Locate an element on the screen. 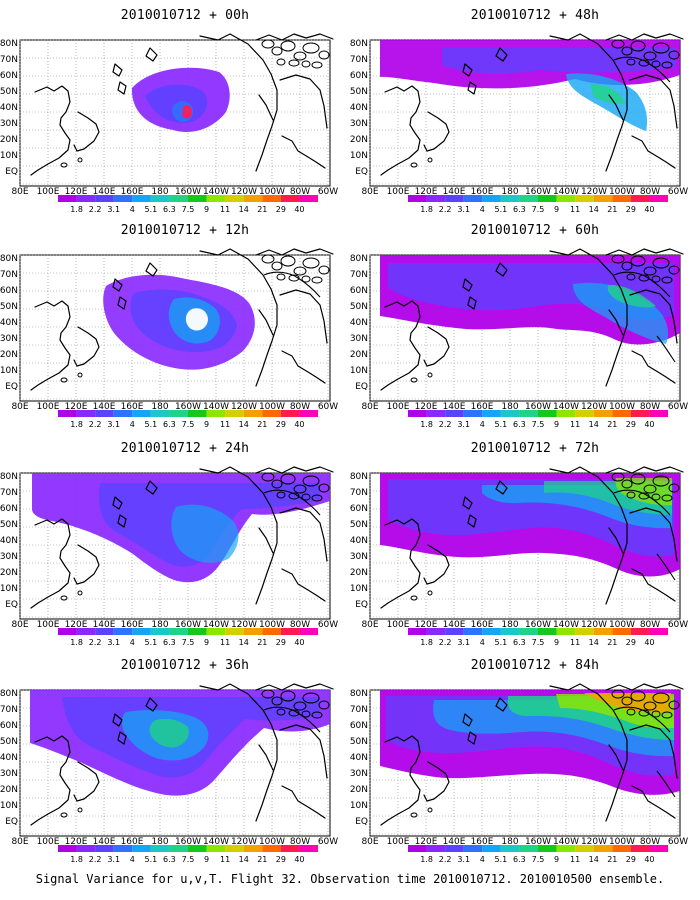  lat-tick-label: 20N is located at coordinates (359, 790).